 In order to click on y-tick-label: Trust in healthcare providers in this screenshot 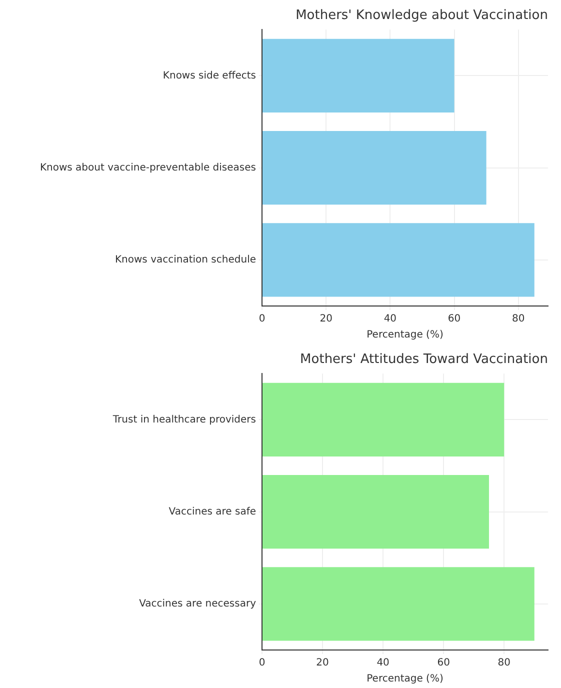, I will do `click(184, 420)`.